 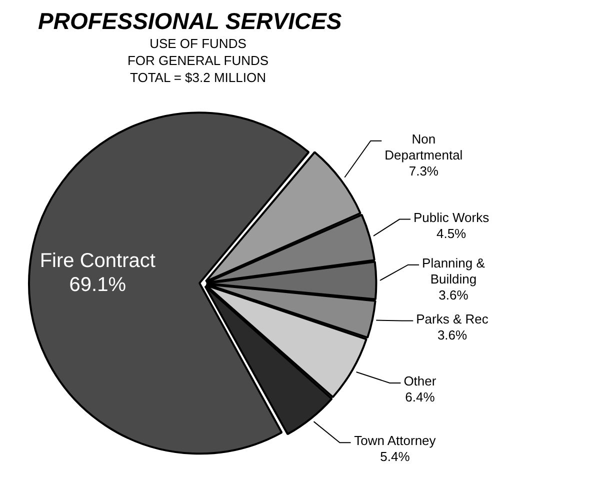 I want to click on data-label: 5.4%, so click(x=395, y=456).